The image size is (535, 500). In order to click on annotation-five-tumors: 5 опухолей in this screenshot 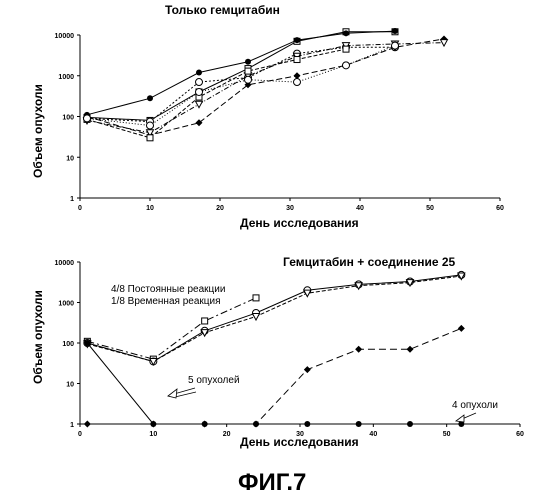, I will do `click(214, 380)`.